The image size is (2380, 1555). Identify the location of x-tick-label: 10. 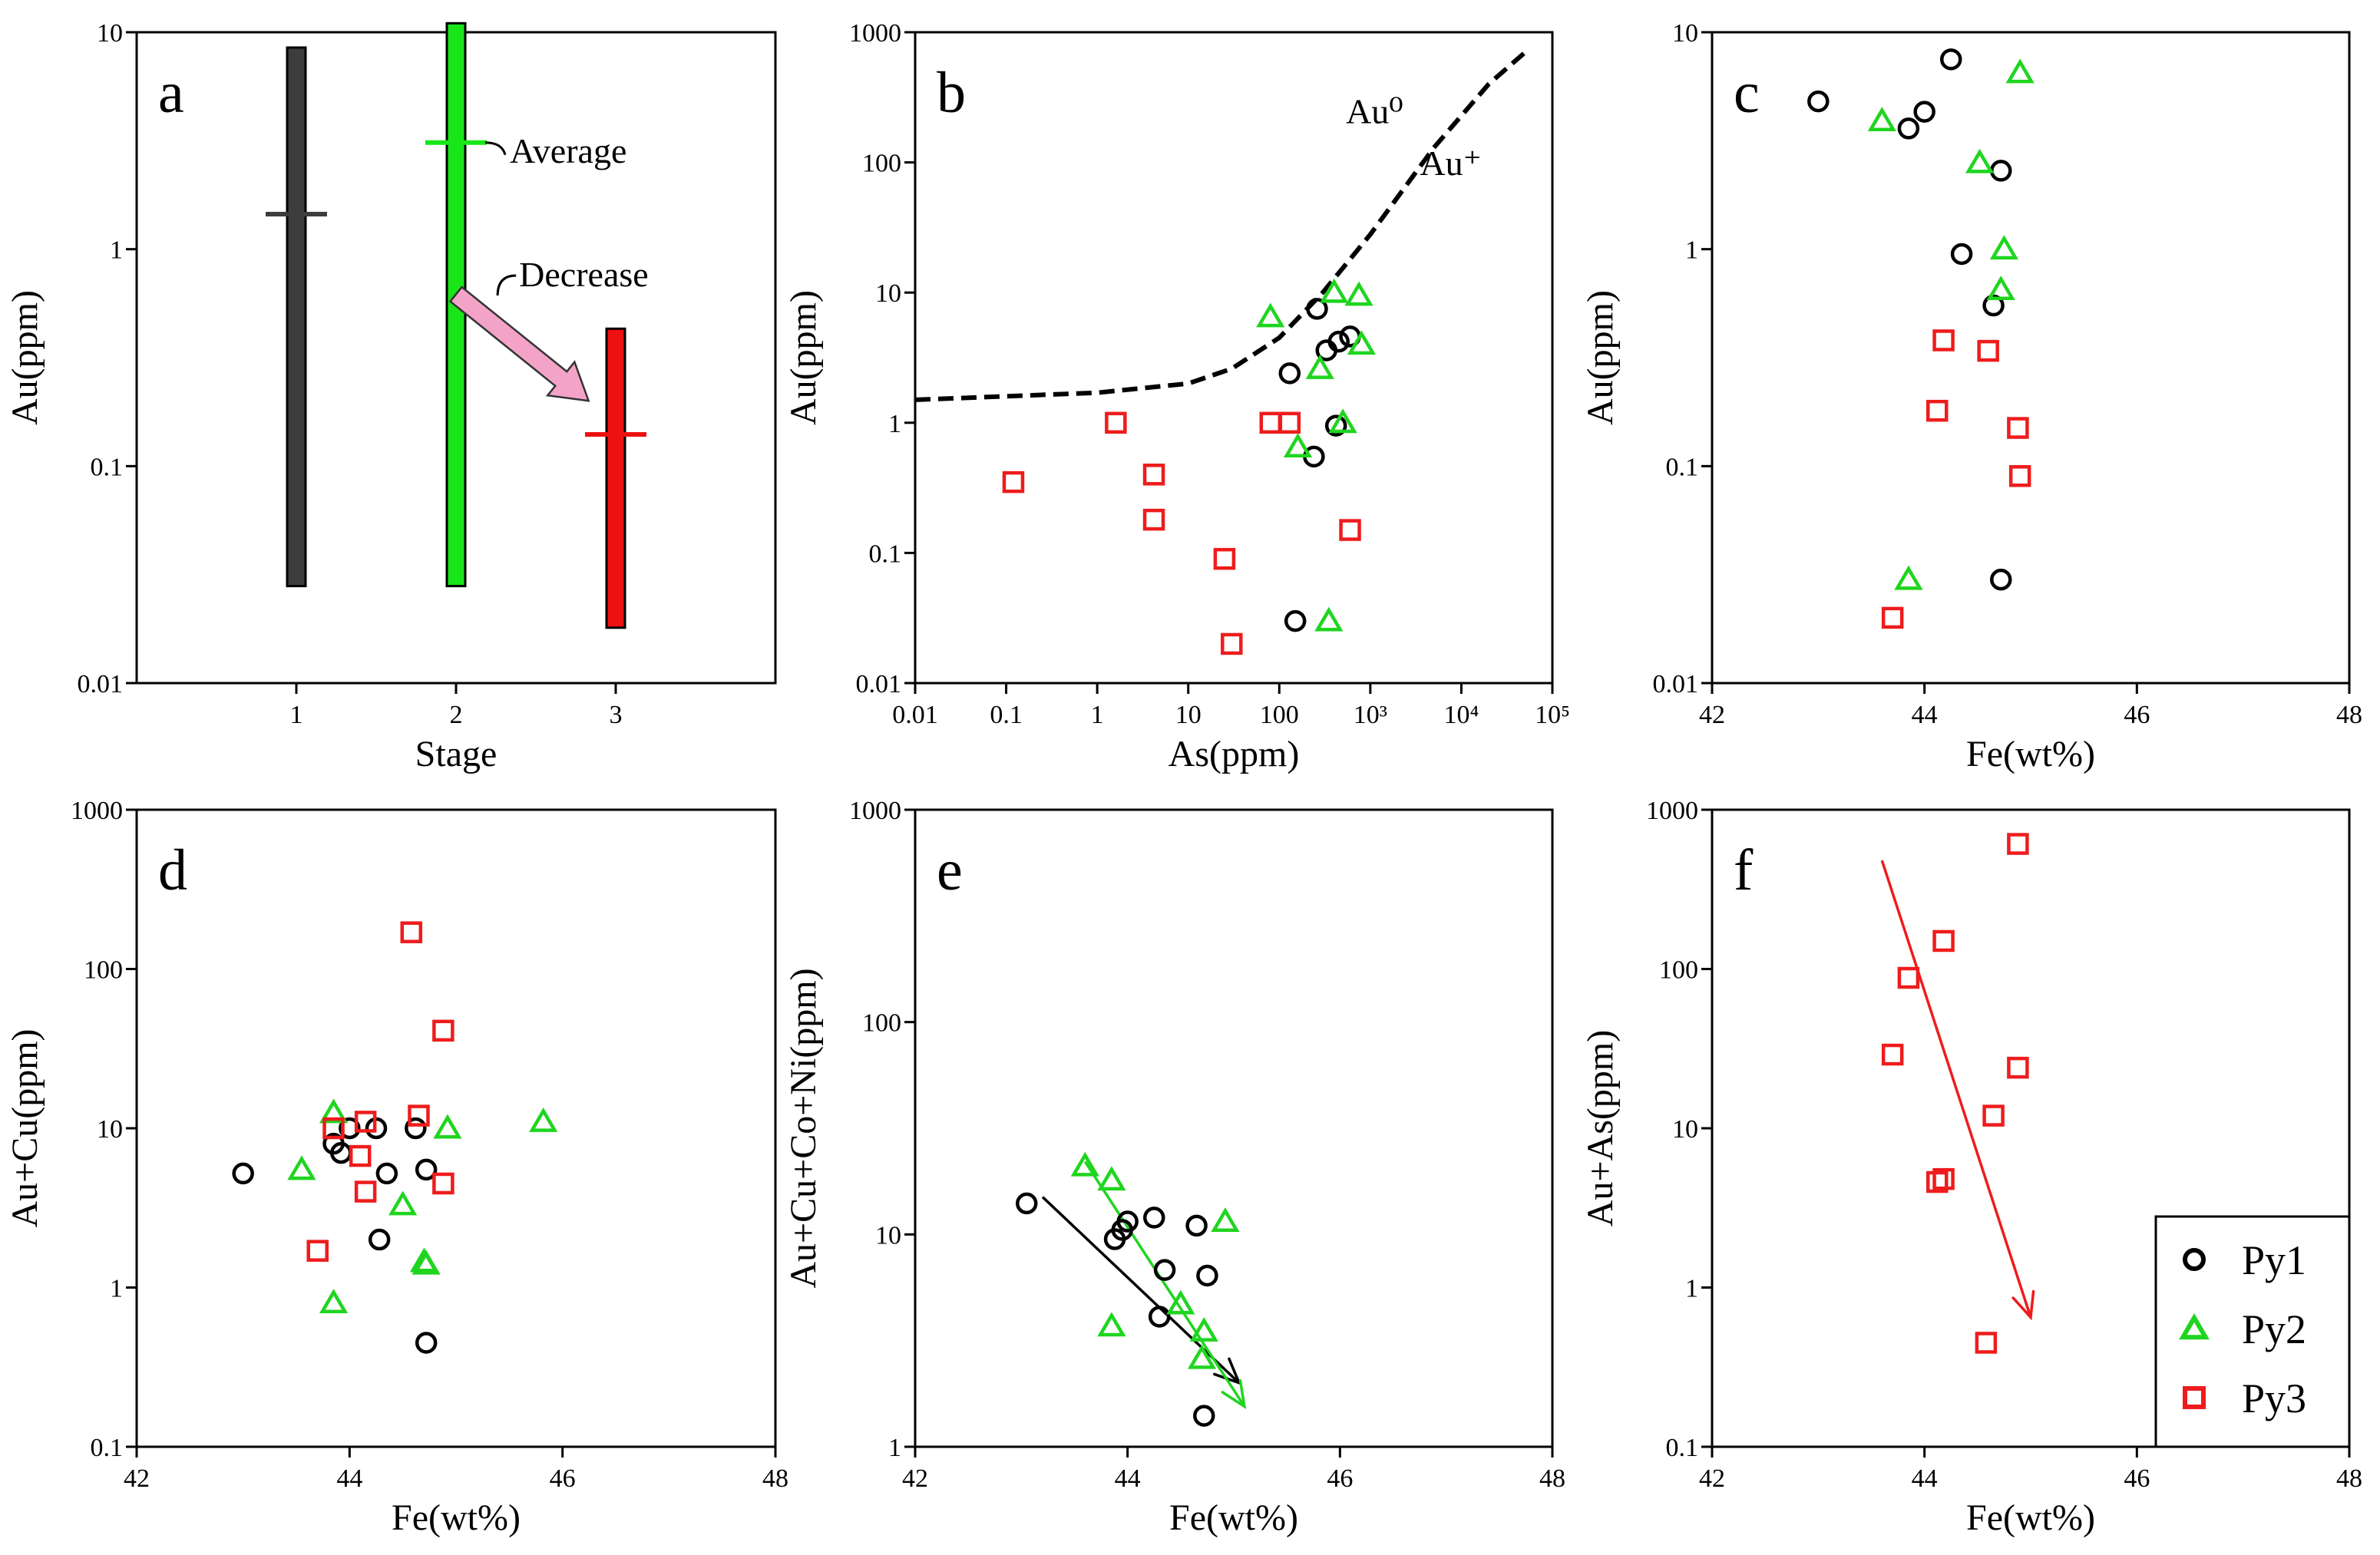
(1188, 715).